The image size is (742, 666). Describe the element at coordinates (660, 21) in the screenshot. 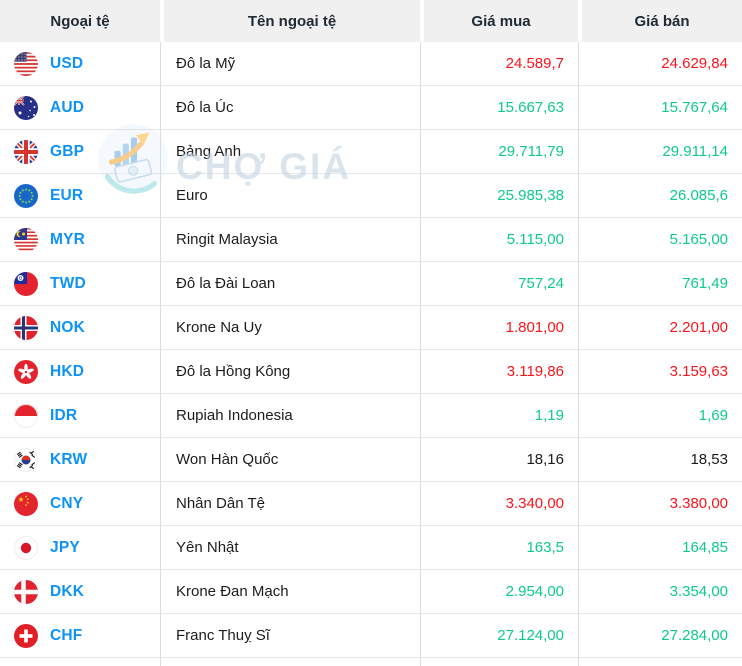

I see `column-header-sell: Giá bán` at that location.